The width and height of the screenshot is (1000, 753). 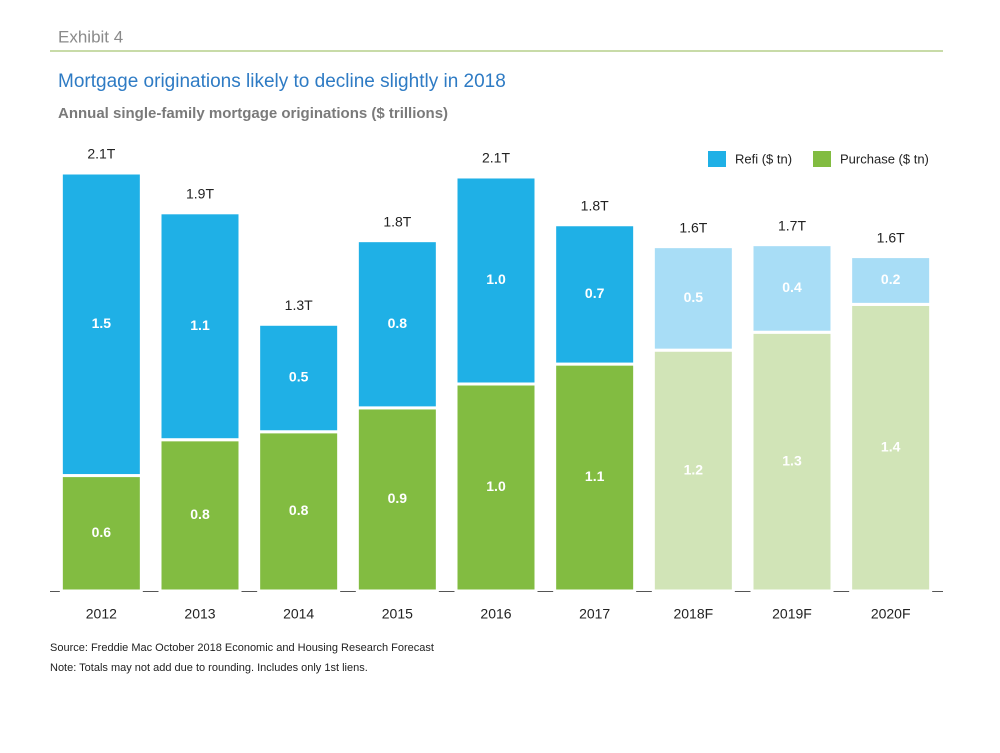 I want to click on value-label: 1.5, so click(x=102, y=323).